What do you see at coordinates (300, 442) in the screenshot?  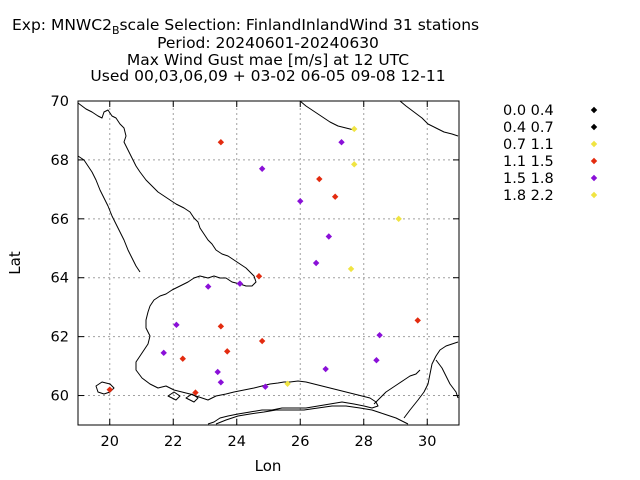 I see `x-tick-label: 26` at bounding box center [300, 442].